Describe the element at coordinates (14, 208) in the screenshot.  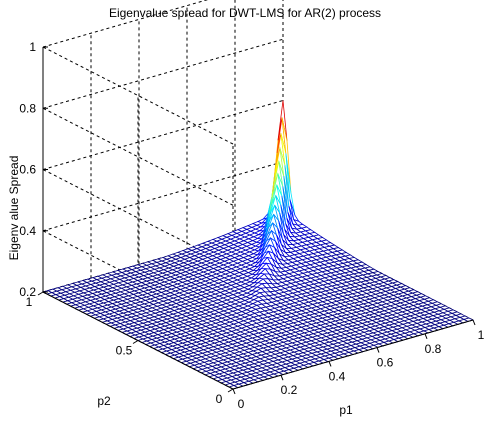
I see `z-axis-label: Eigenv alue Spread` at that location.